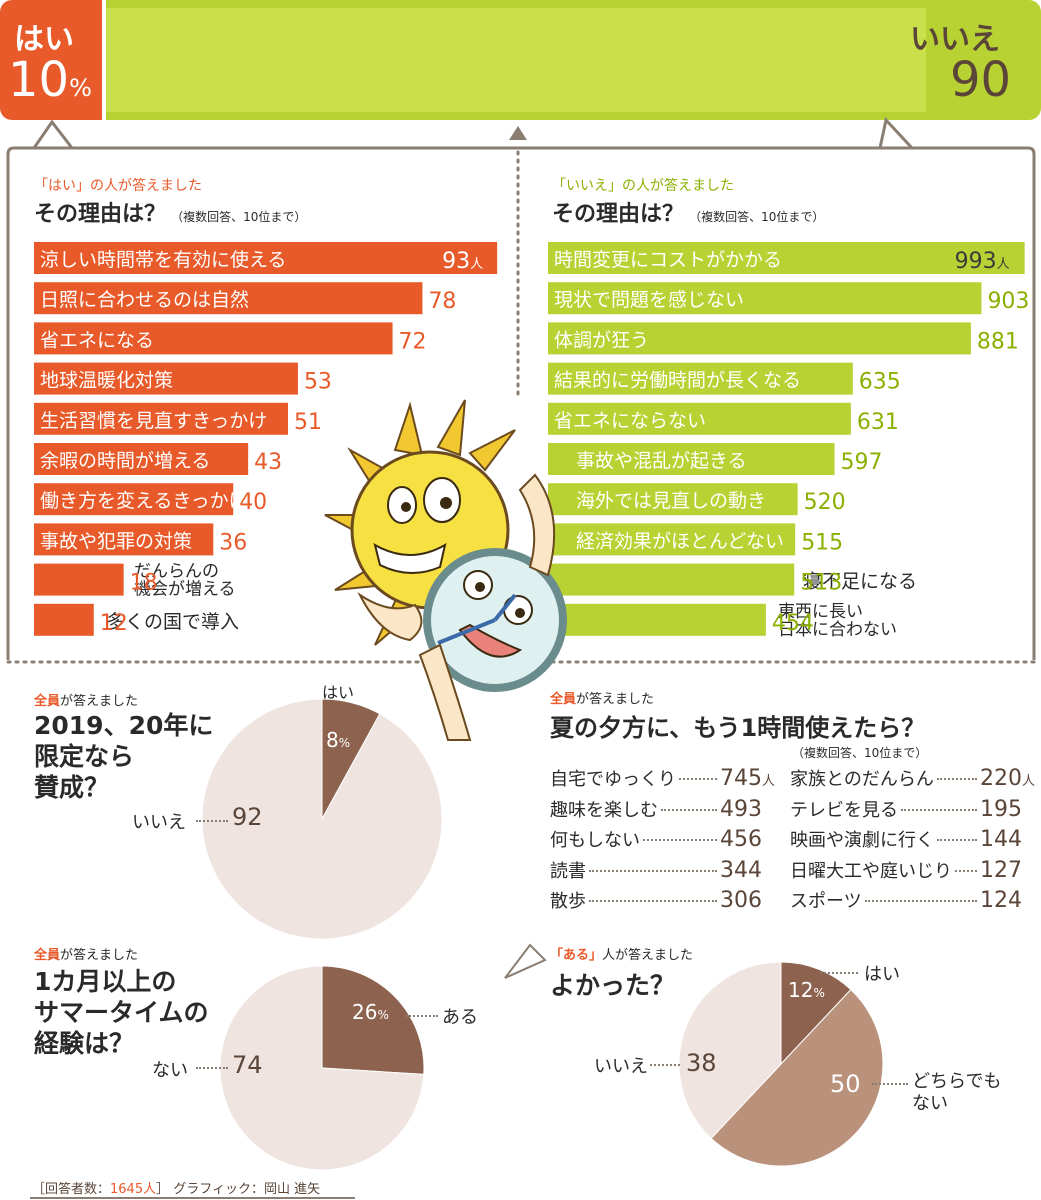  I want to click on bar-value-9: 18, so click(144, 583).